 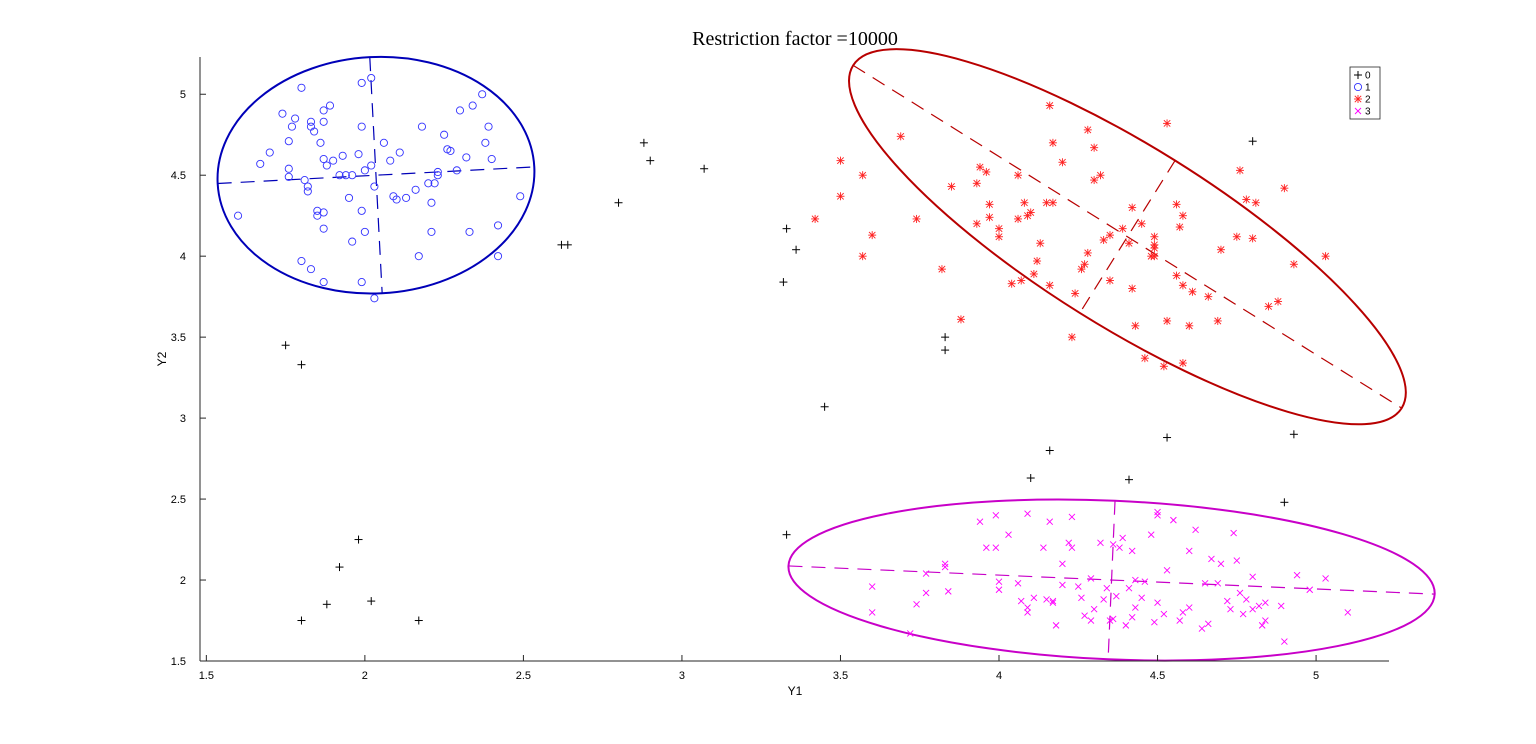 I want to click on chart-title: Restriction factor =10000, so click(x=795, y=39).